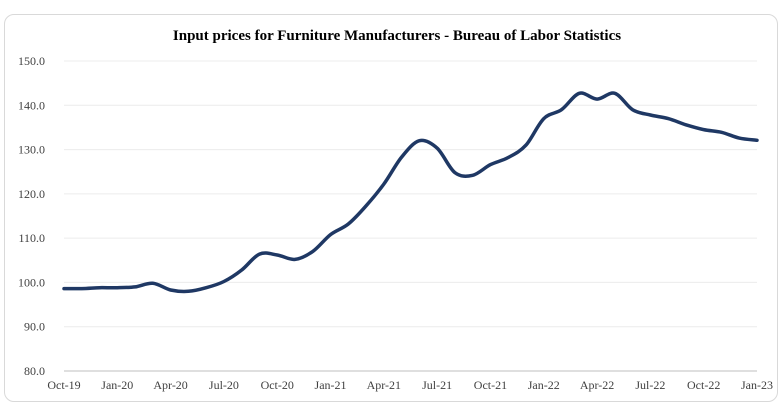  What do you see at coordinates (277, 385) in the screenshot?
I see `x-tick-label: Oct-20` at bounding box center [277, 385].